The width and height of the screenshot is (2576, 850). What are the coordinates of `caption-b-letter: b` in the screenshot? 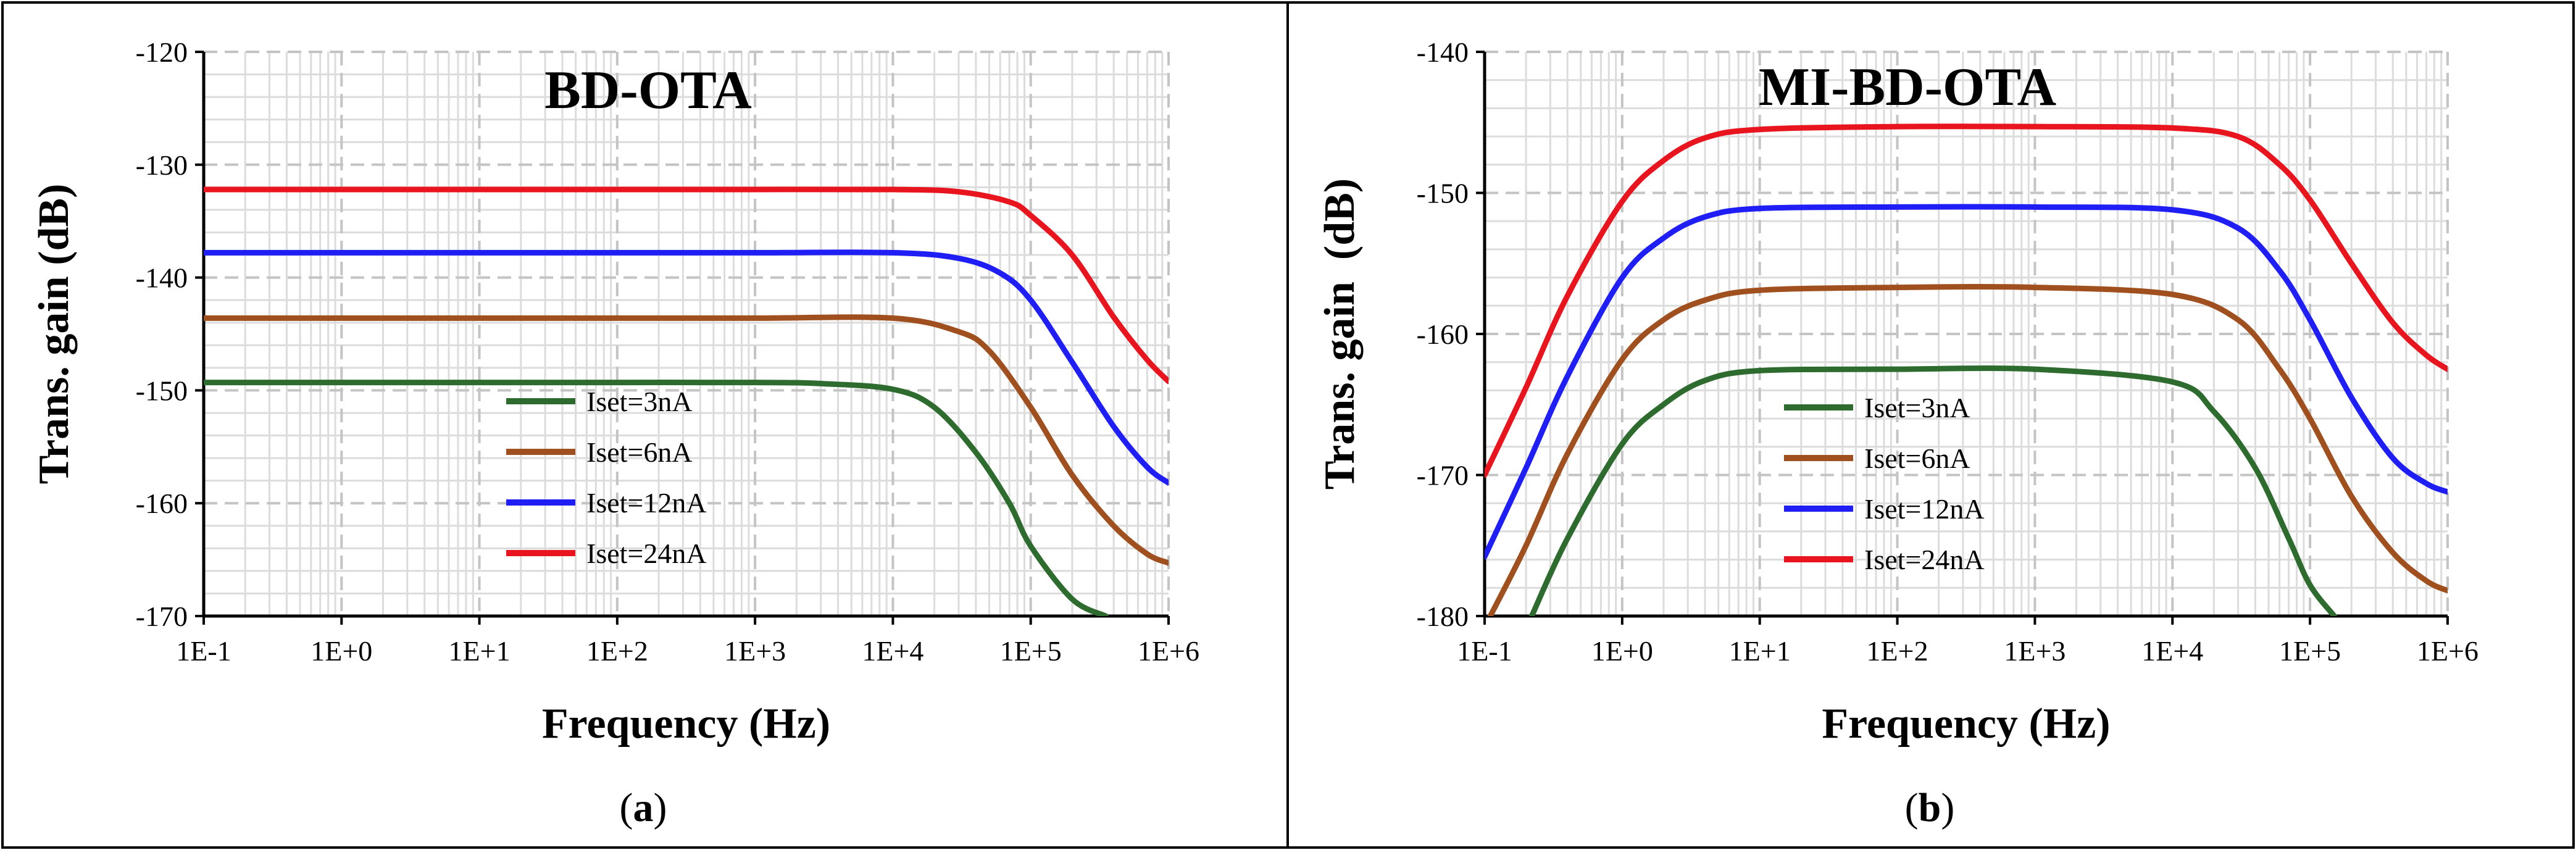 It's located at (1930, 807).